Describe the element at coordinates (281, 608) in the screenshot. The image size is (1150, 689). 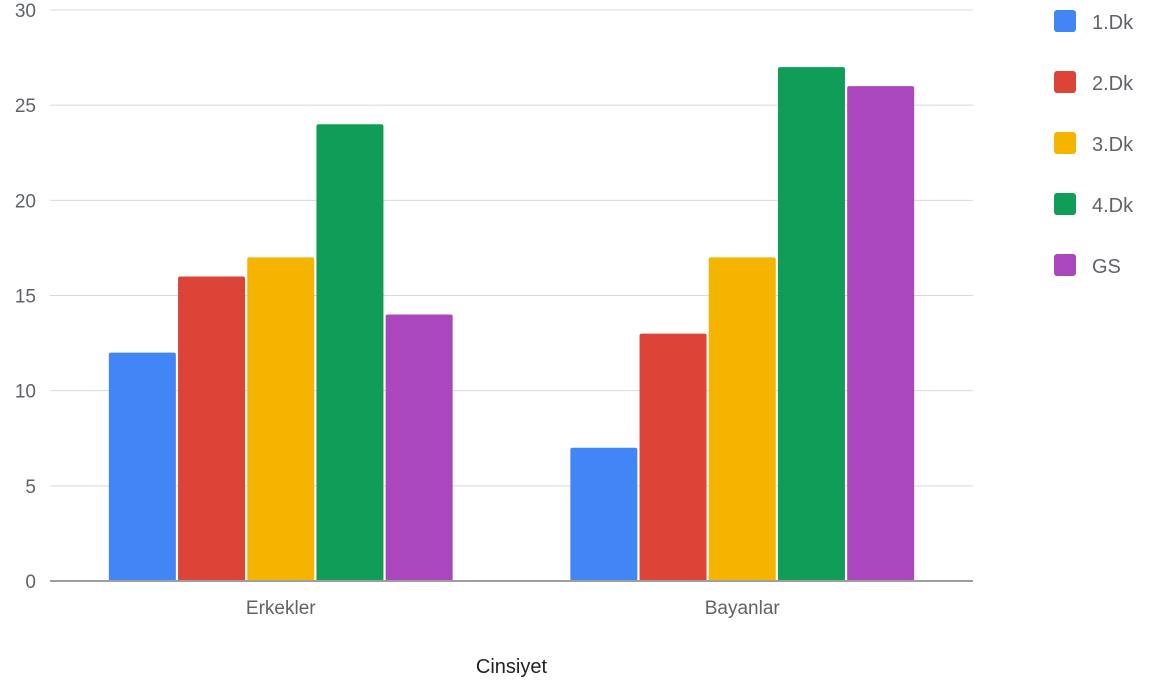
I see `x-category-label: Erkekler` at that location.